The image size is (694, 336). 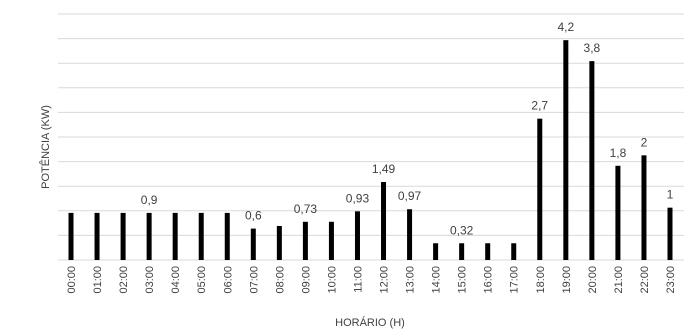 What do you see at coordinates (72, 280) in the screenshot?
I see `x-tick-label: 00:00` at bounding box center [72, 280].